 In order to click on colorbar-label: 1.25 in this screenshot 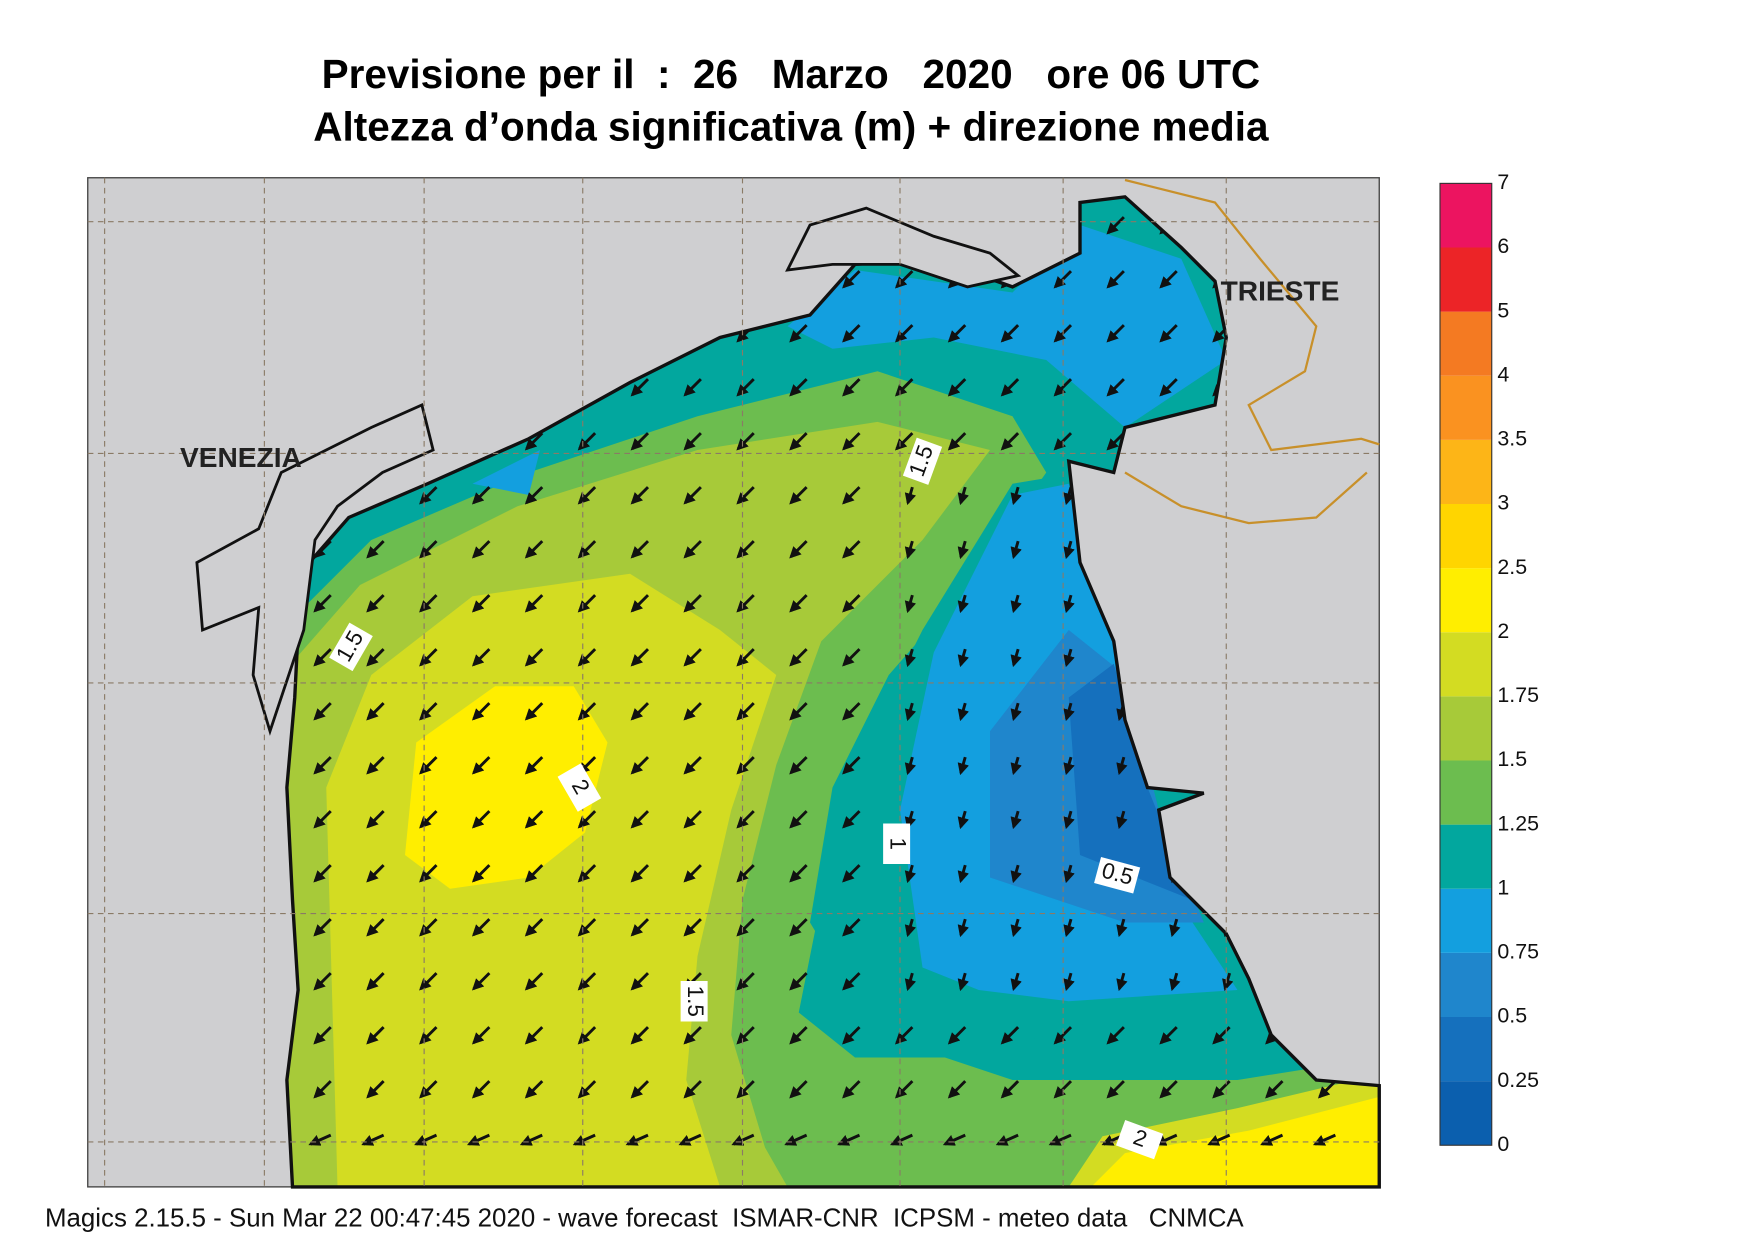, I will do `click(1518, 823)`.